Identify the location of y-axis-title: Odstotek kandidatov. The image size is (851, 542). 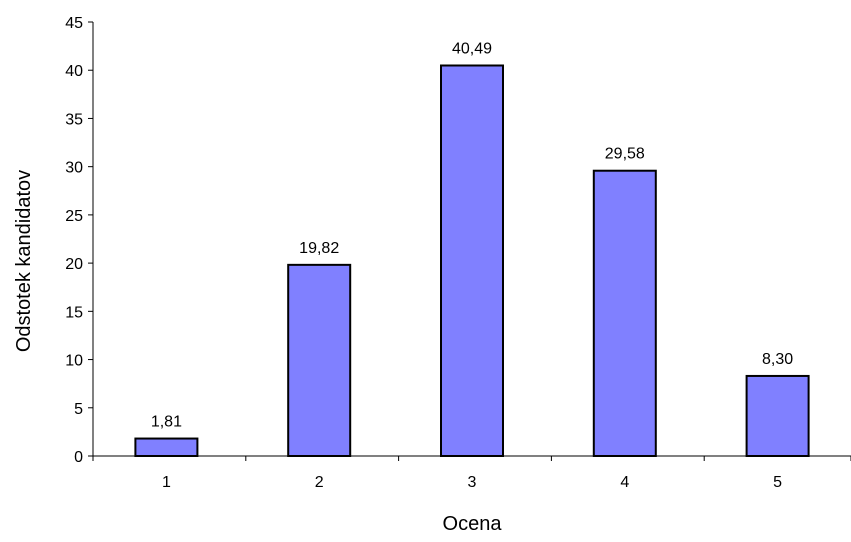
(24, 261).